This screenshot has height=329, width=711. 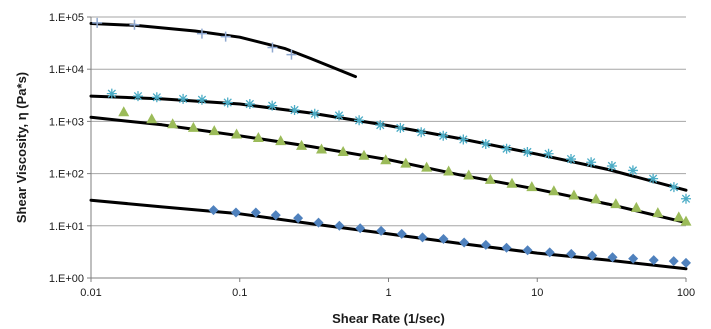 What do you see at coordinates (537, 293) in the screenshot?
I see `x-tick-label: 10` at bounding box center [537, 293].